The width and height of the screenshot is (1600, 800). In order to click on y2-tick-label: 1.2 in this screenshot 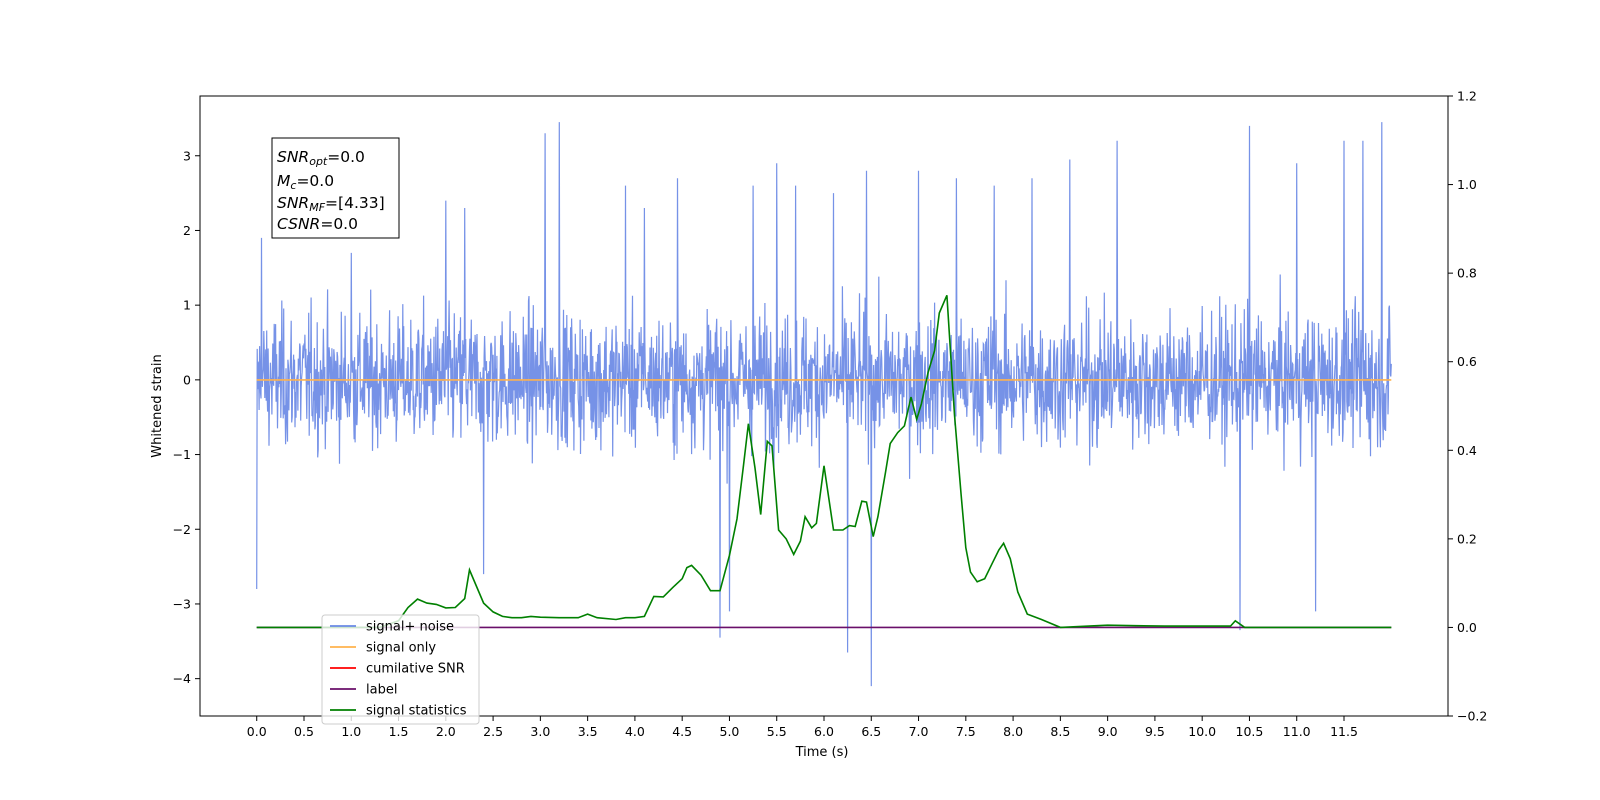, I will do `click(1467, 96)`.